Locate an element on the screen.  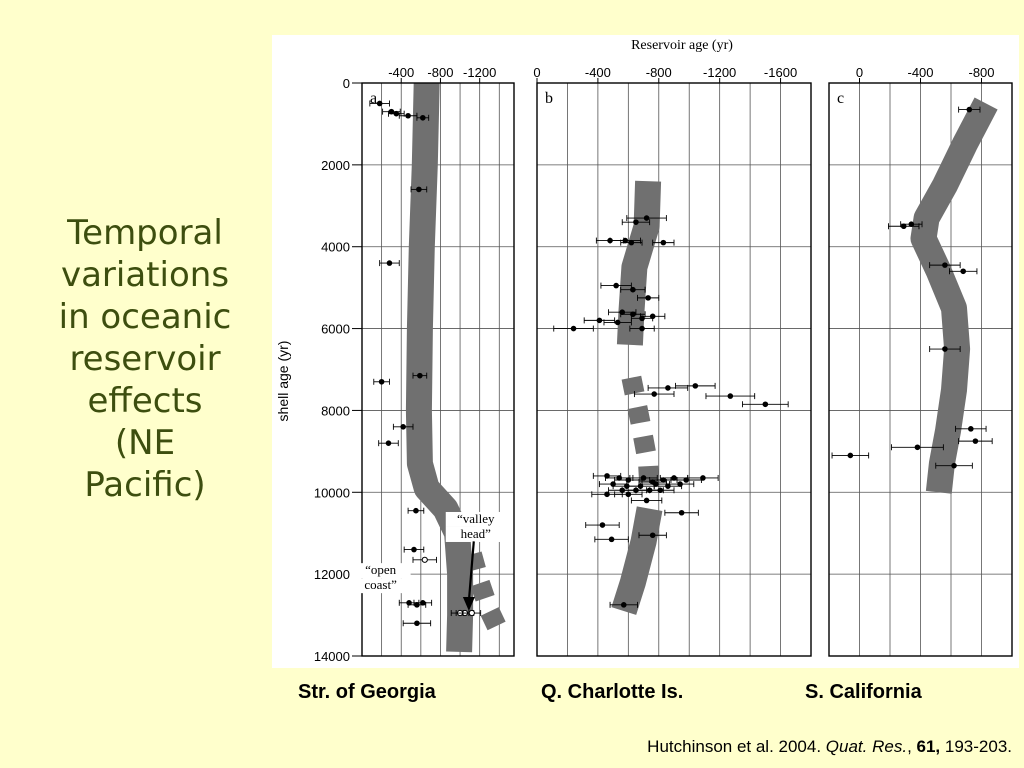
annotation-text: head” is located at coordinates (476, 533).